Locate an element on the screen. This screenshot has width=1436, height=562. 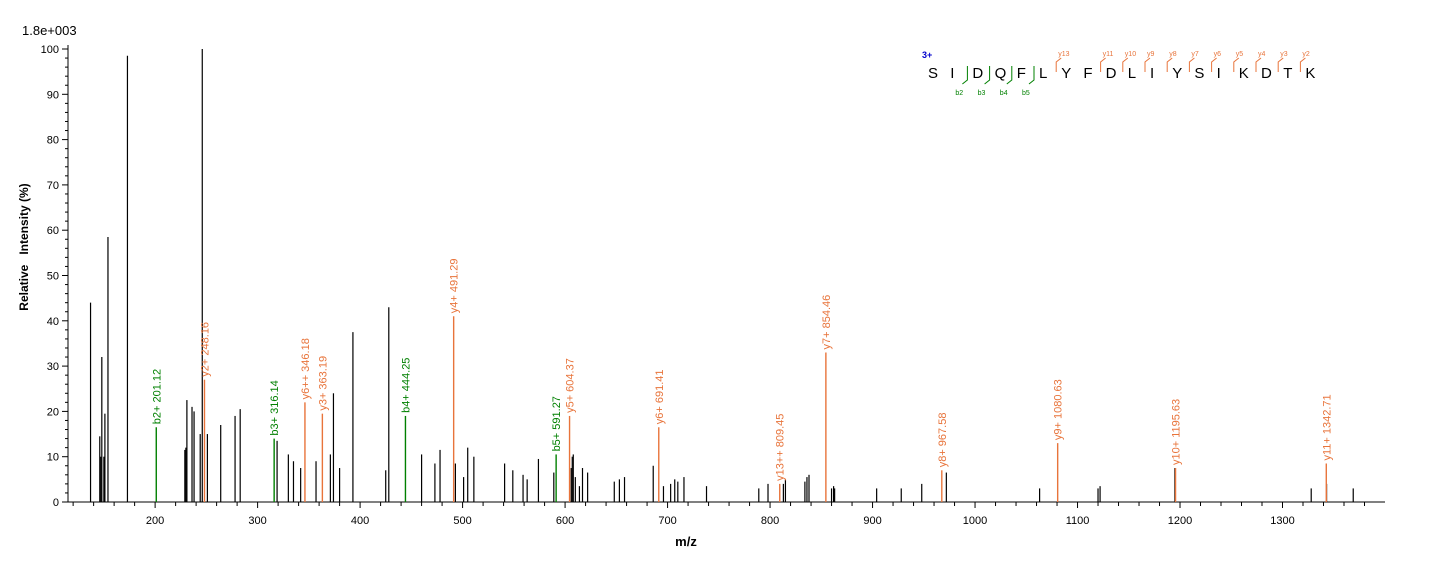
residue-letter: T is located at coordinates (1287, 73).